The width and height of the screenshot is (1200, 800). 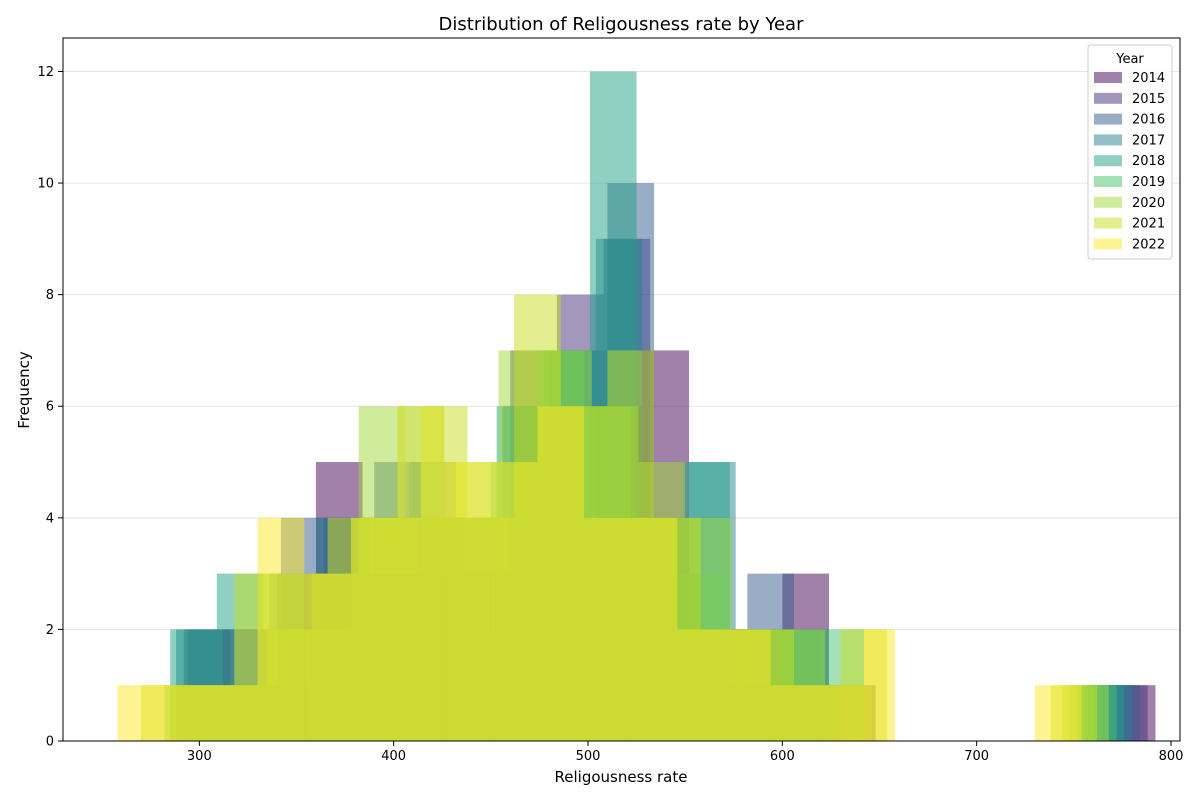 I want to click on y-tick-label: 2, so click(x=50, y=630).